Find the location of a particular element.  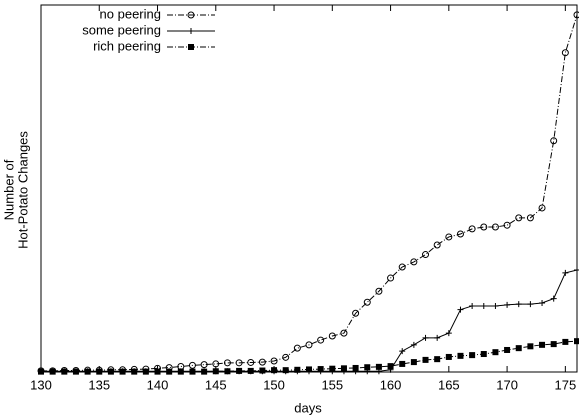

x-tick-label: 175 is located at coordinates (565, 384).